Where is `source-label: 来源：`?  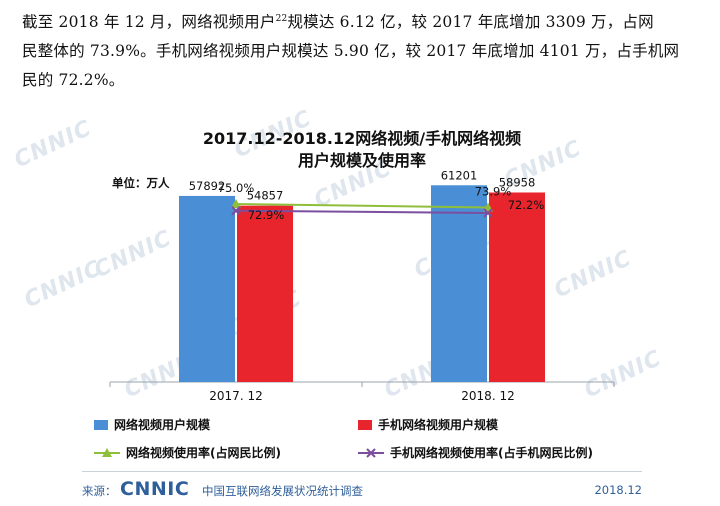
source-label: 来源： is located at coordinates (99, 491).